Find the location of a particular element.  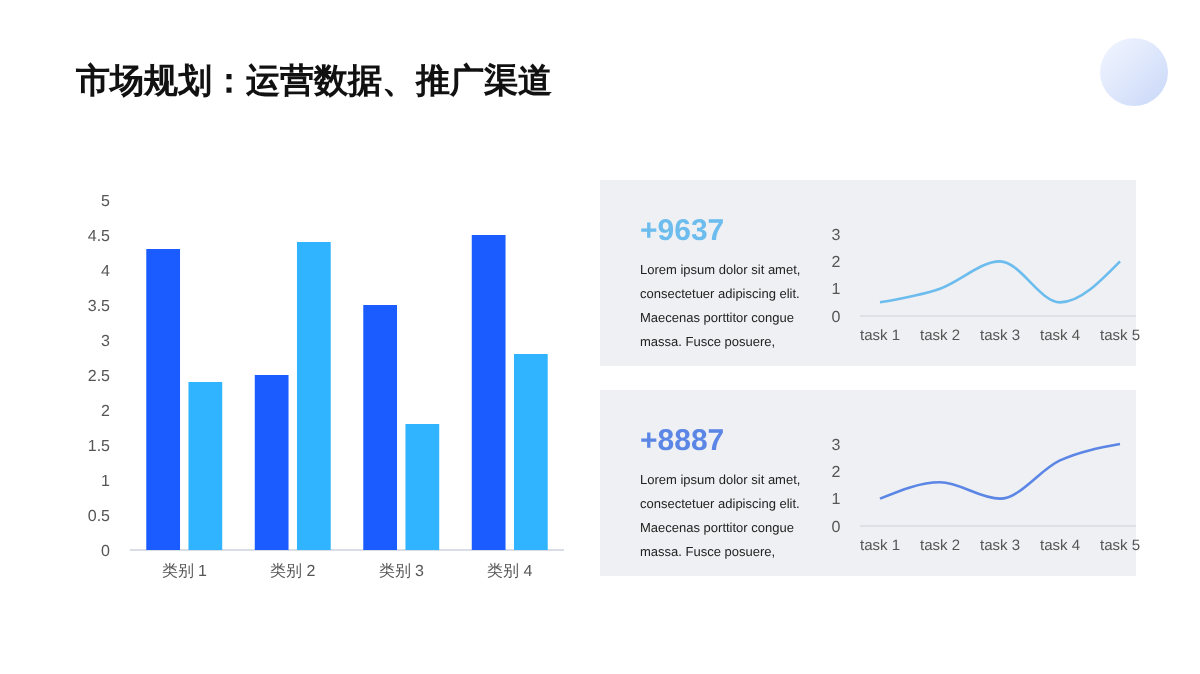

chart-title: +9637 is located at coordinates (682, 231).